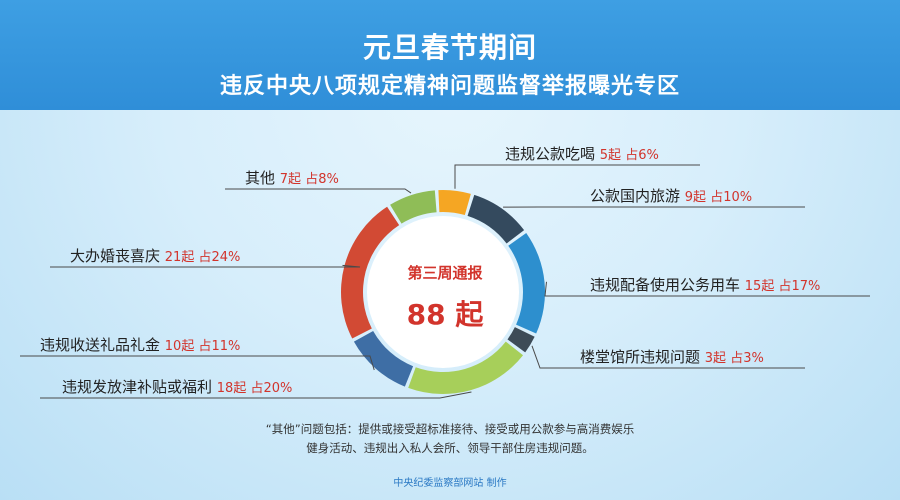 The image size is (900, 500). Describe the element at coordinates (271, 388) in the screenshot. I see `slice-label-pct: 占20%` at that location.